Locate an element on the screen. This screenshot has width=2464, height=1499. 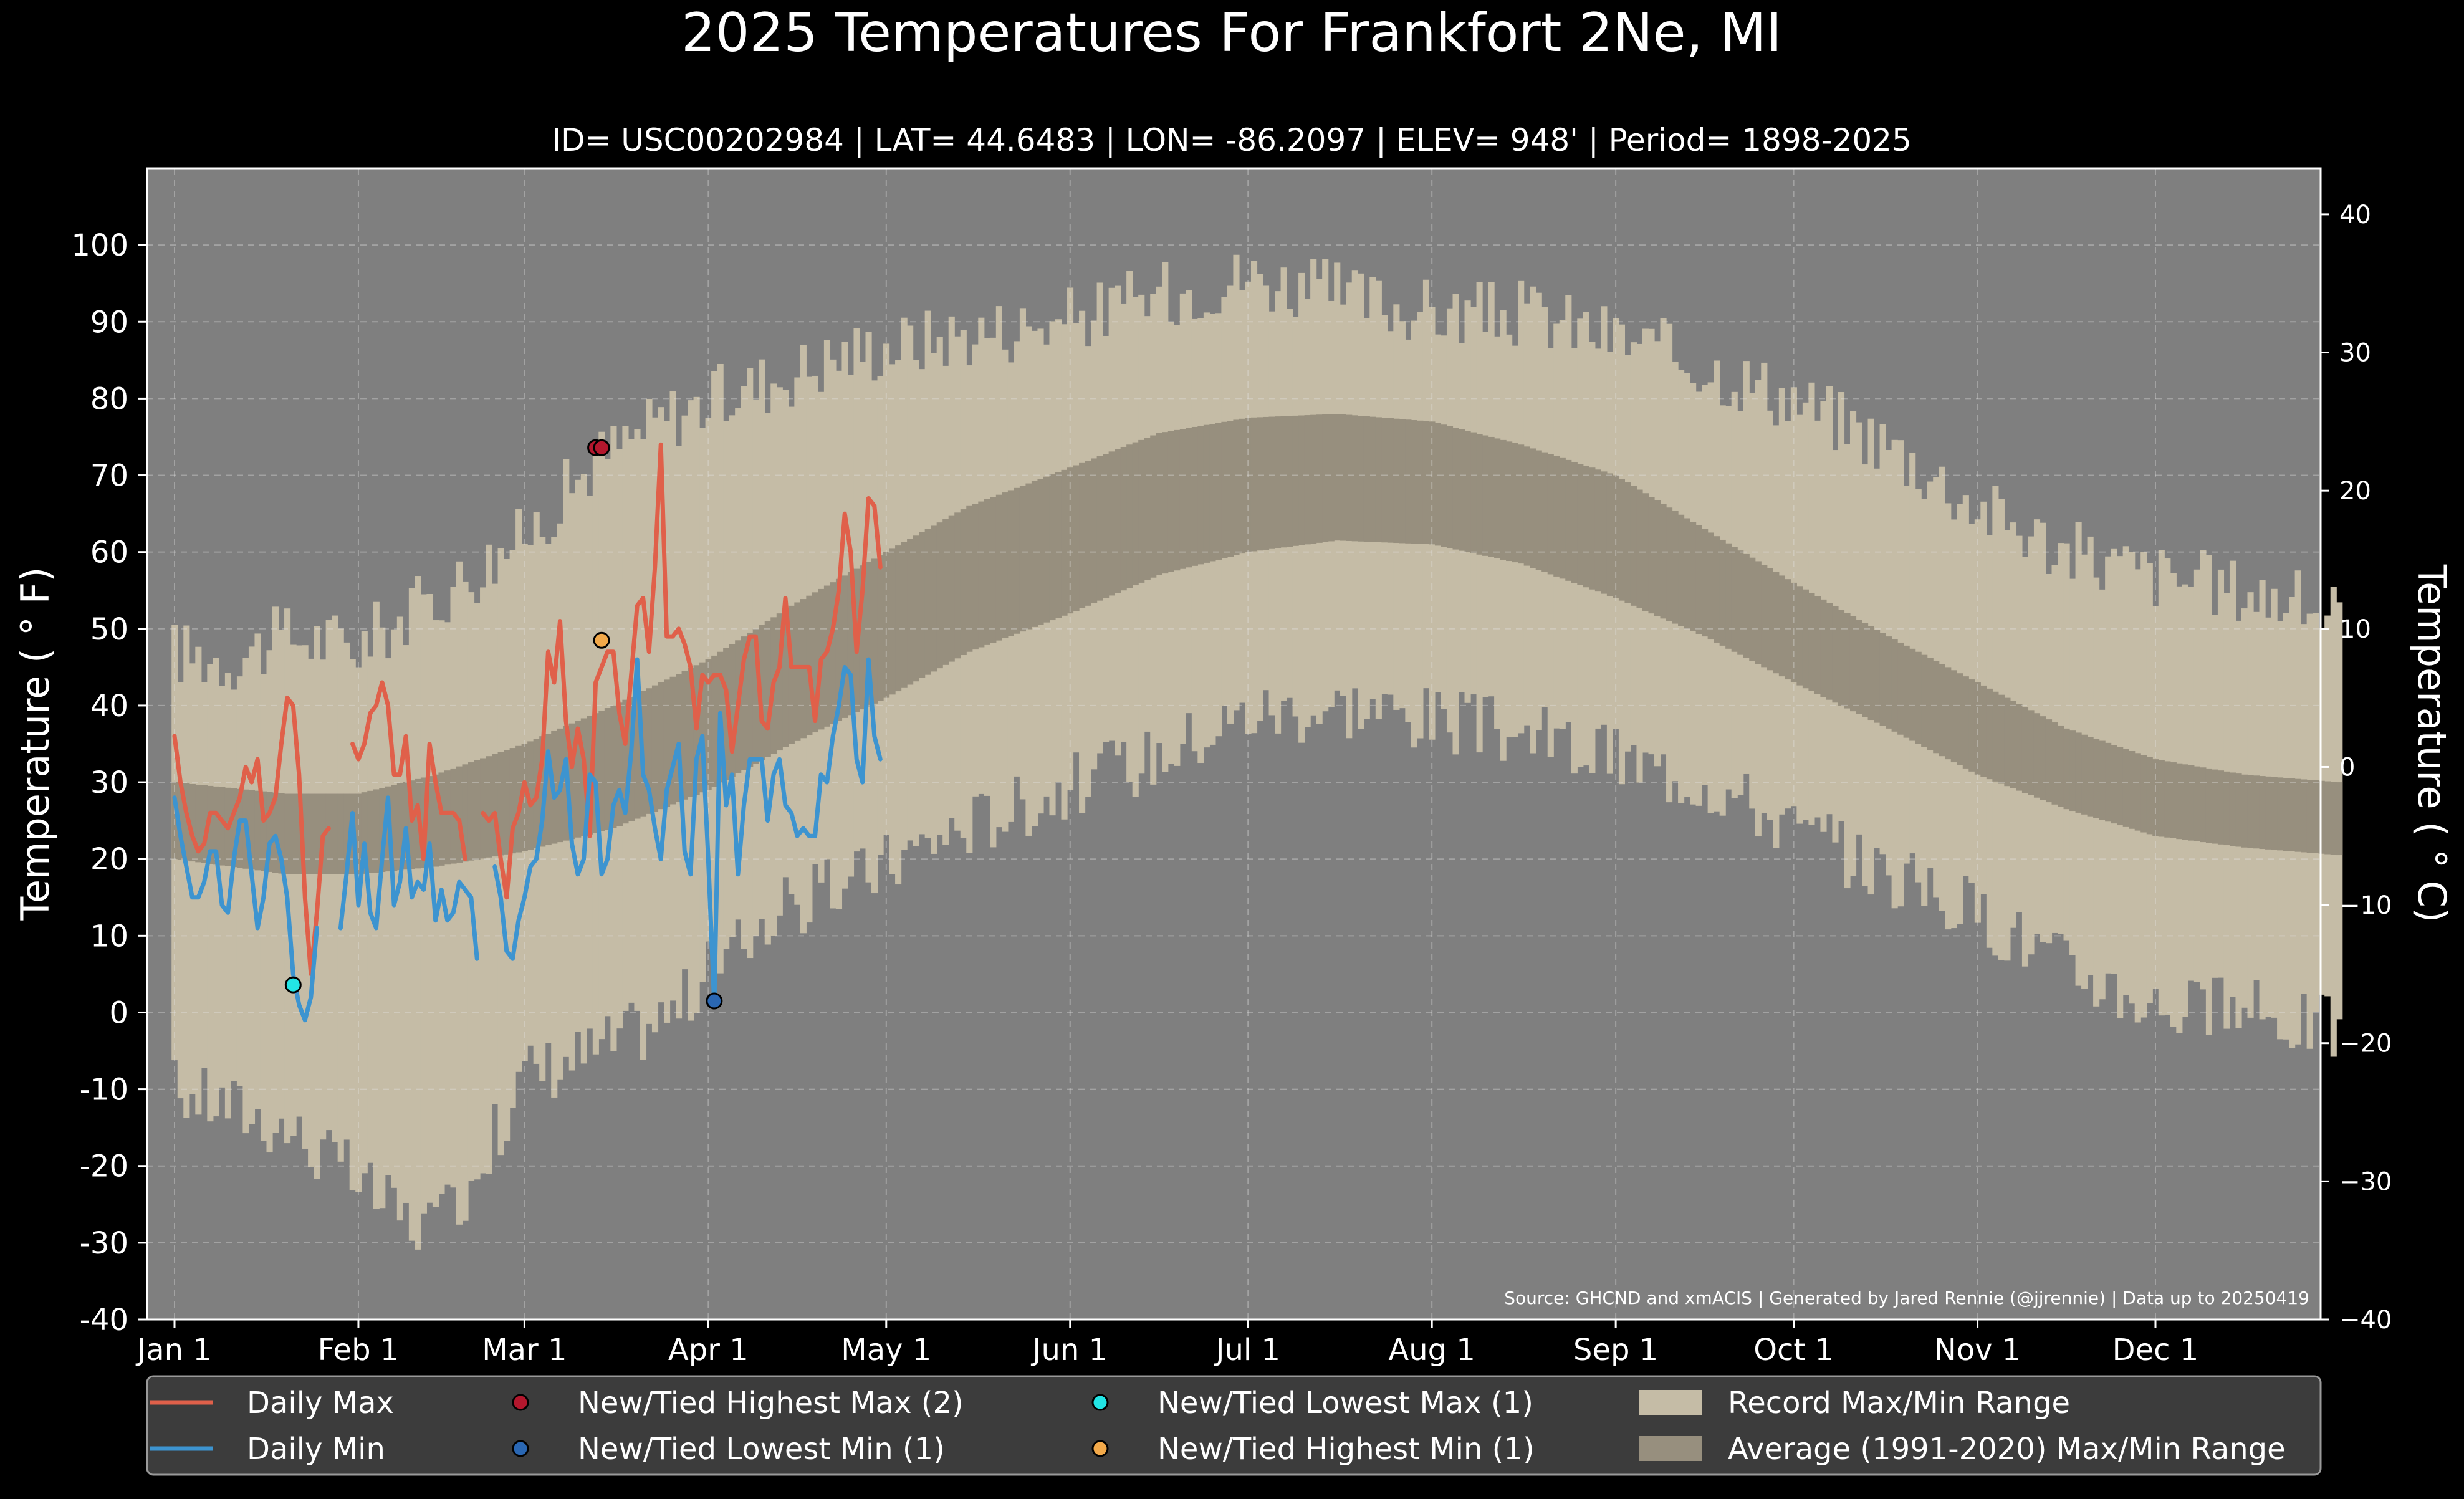
y-right-tick-label: 30 is located at coordinates (2355, 353).